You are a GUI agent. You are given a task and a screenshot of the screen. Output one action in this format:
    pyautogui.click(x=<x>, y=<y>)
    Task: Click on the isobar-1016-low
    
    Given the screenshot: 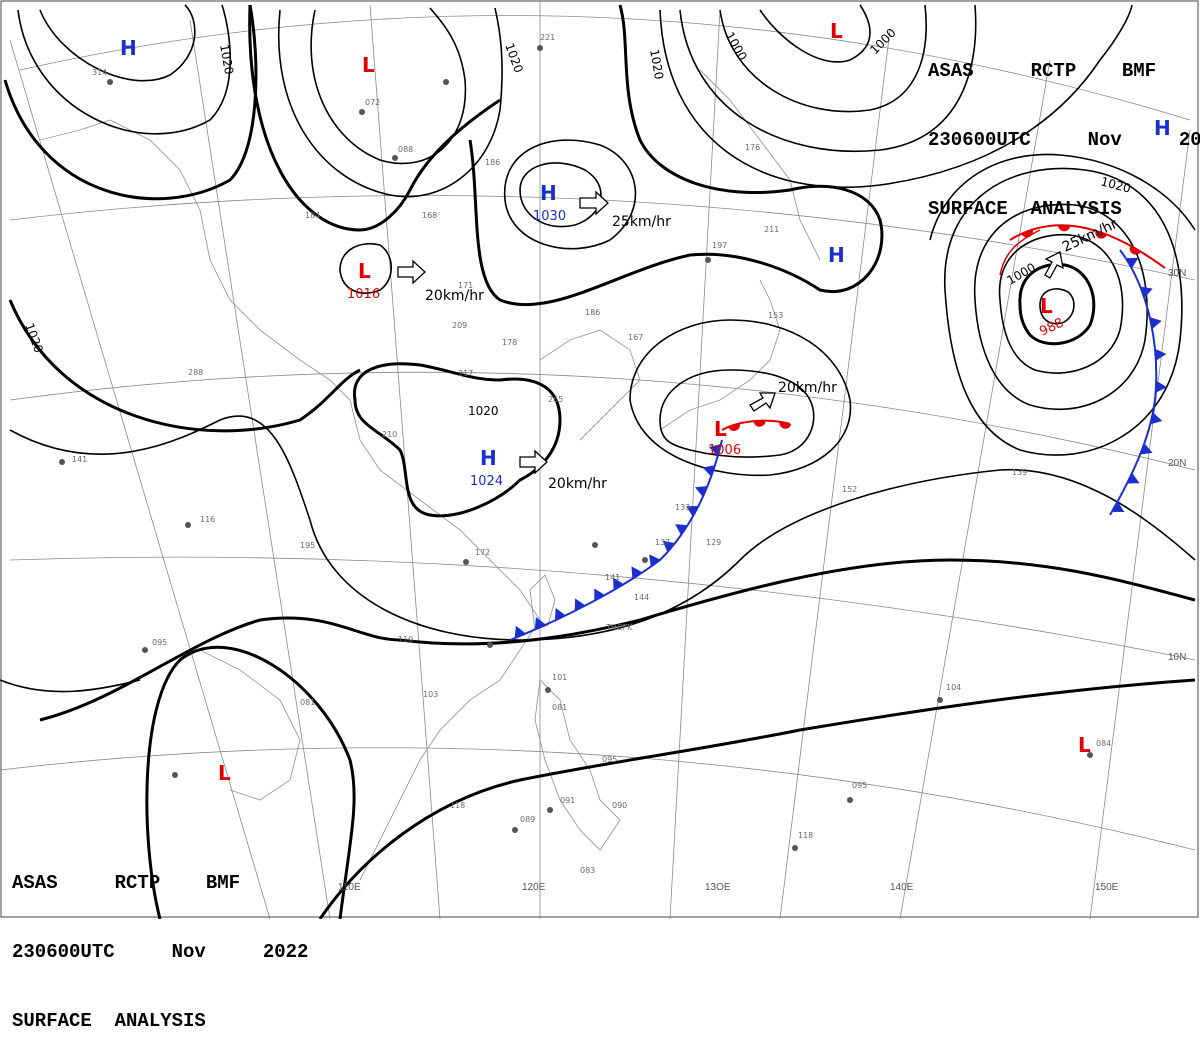 What is the action you would take?
    pyautogui.click(x=366, y=268)
    